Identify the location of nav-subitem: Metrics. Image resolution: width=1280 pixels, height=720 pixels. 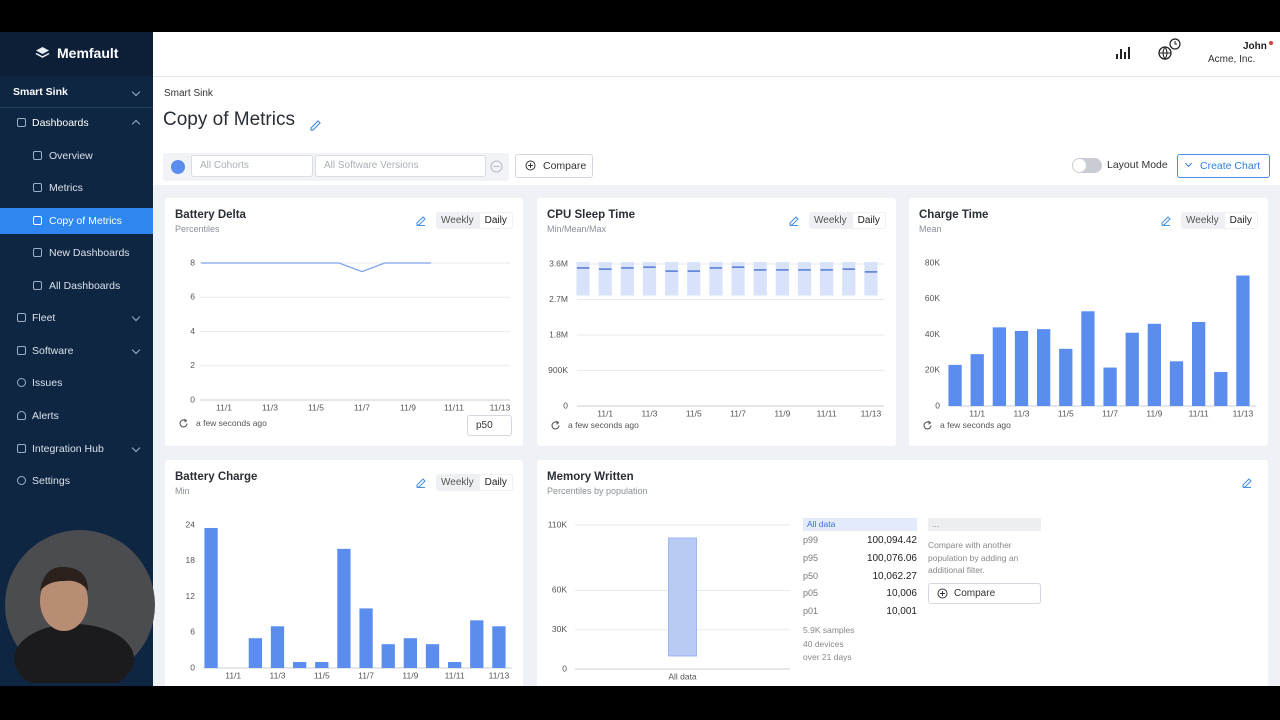
(76, 188).